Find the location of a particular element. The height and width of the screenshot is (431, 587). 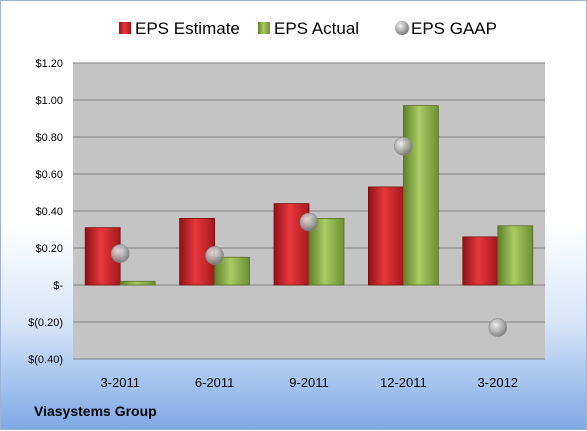

eps-estimate-bar-3-2012 is located at coordinates (480, 261).